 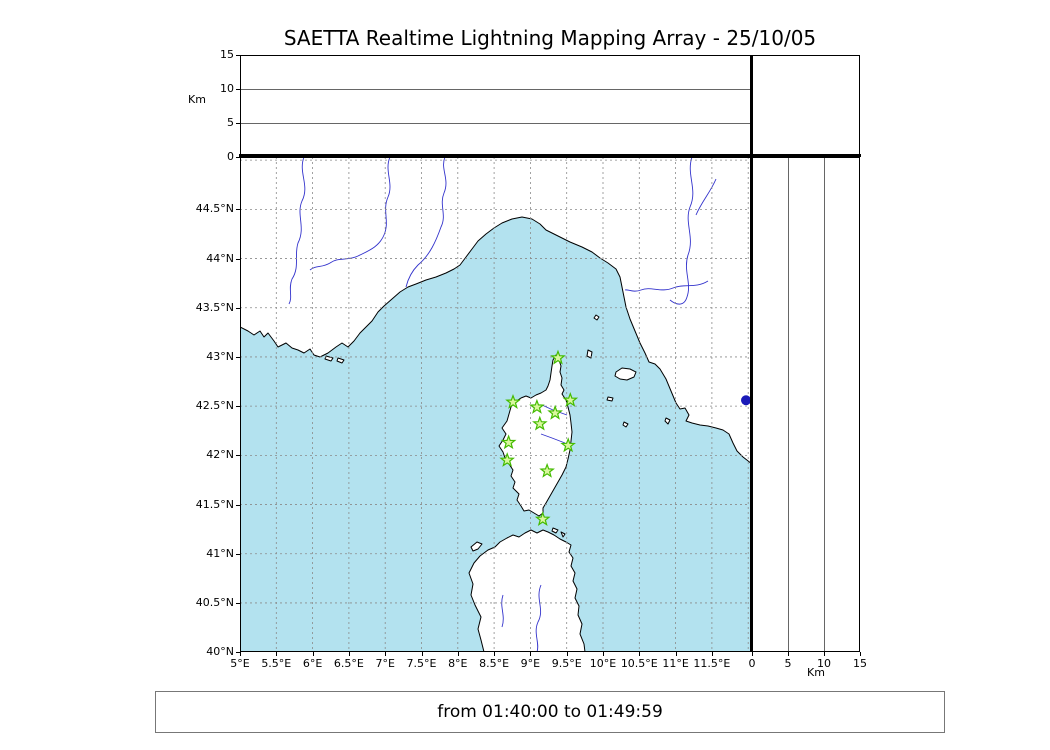 What do you see at coordinates (596, 317) in the screenshot?
I see `gorgona-island` at bounding box center [596, 317].